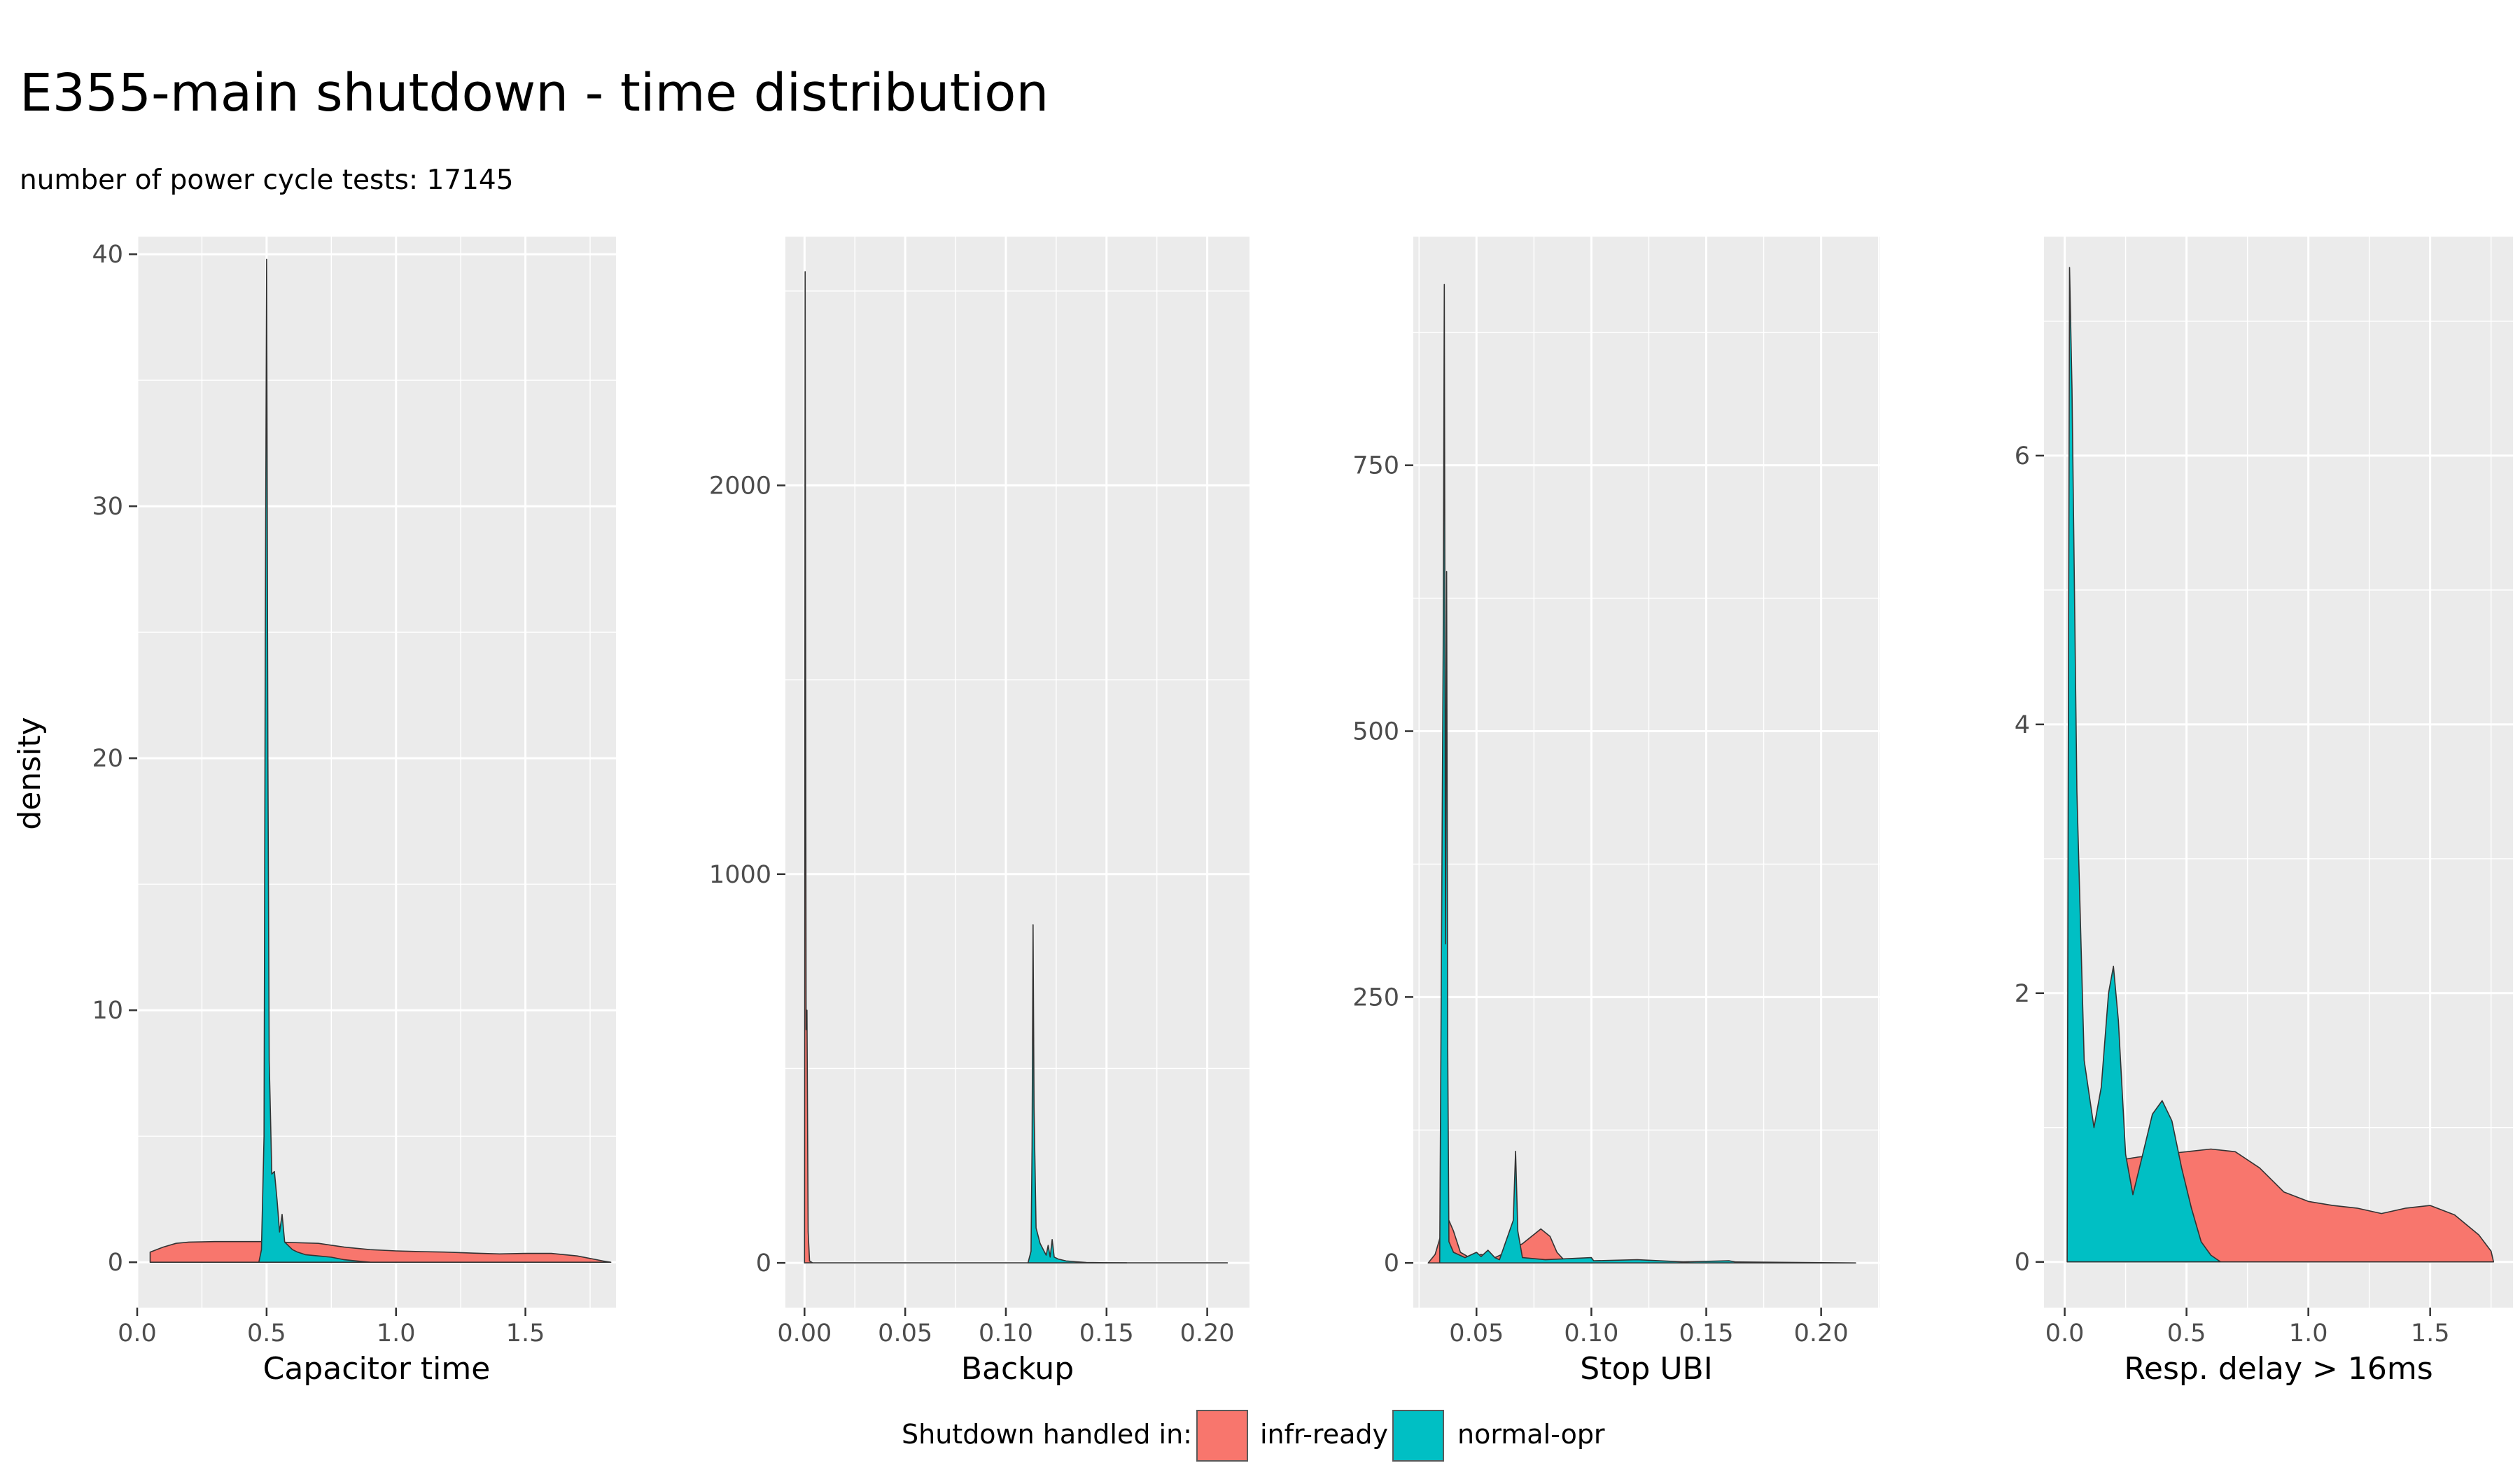  What do you see at coordinates (107, 1011) in the screenshot?
I see `y-tick-label: 10` at bounding box center [107, 1011].